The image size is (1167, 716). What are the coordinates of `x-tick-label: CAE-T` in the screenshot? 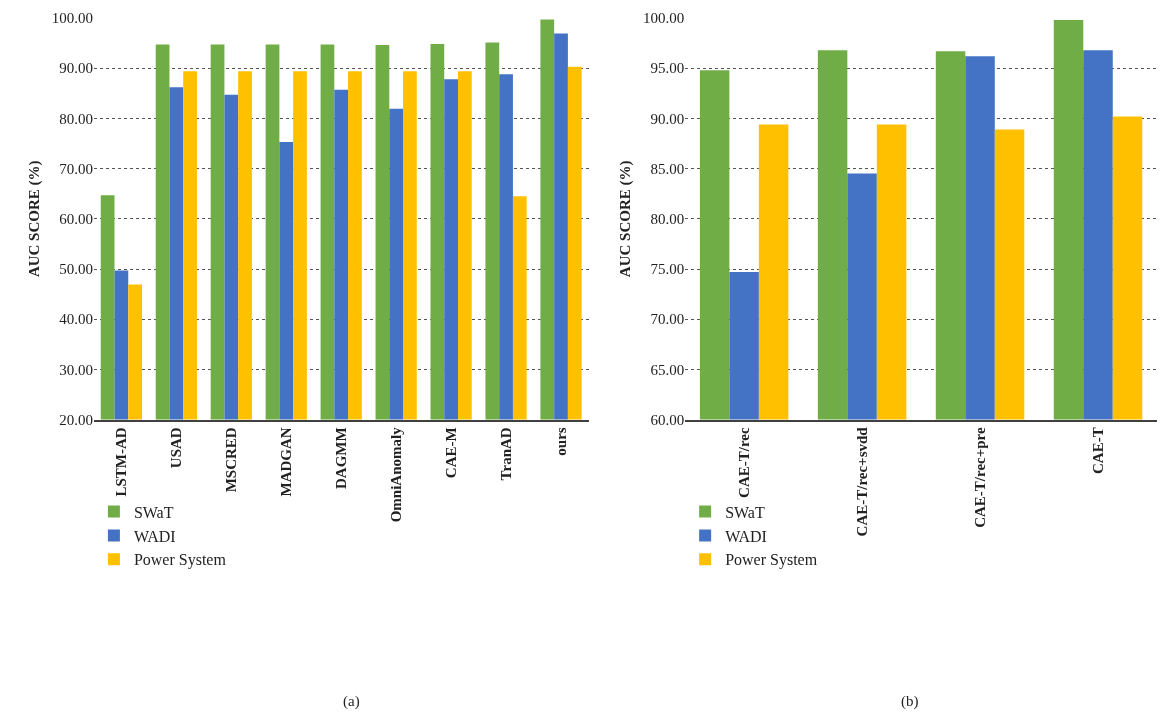 It's located at (1097, 451).